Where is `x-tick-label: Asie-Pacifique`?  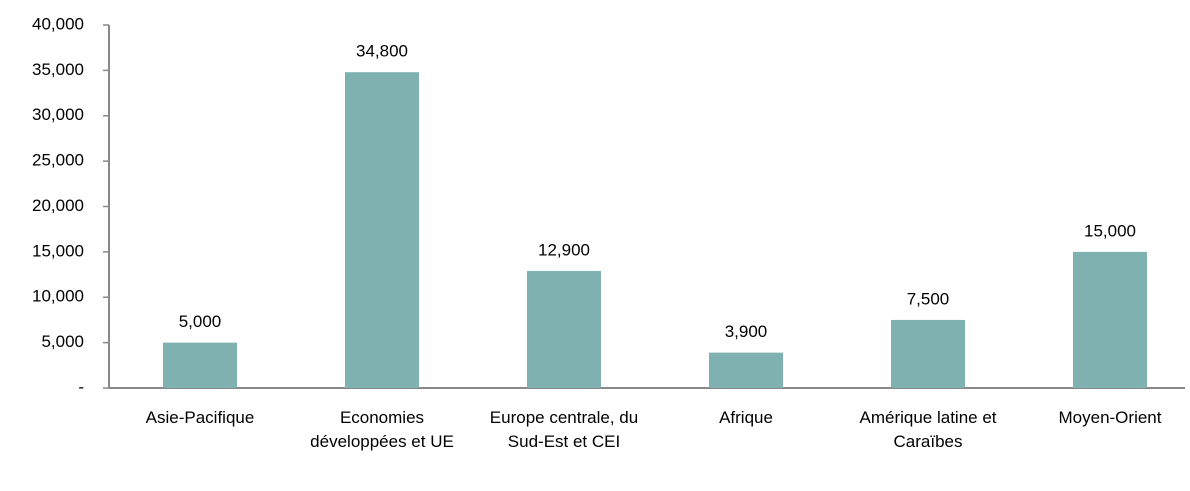 x-tick-label: Asie-Pacifique is located at coordinates (200, 417).